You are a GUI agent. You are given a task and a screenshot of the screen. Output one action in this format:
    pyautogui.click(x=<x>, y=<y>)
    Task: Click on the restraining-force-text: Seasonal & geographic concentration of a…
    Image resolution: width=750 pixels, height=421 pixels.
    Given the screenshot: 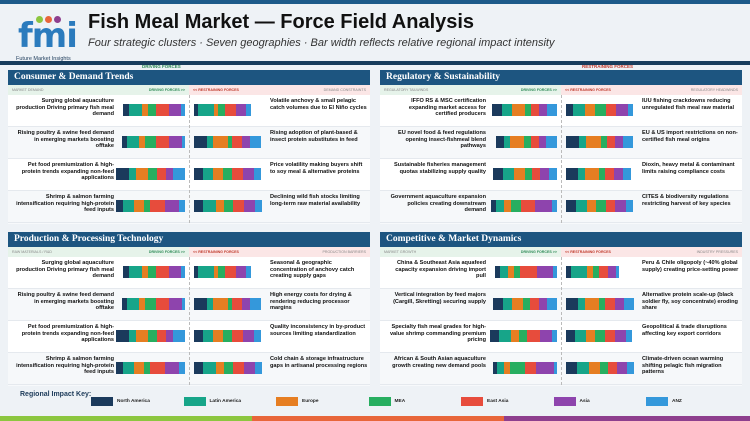 What is the action you would take?
    pyautogui.click(x=312, y=270)
    